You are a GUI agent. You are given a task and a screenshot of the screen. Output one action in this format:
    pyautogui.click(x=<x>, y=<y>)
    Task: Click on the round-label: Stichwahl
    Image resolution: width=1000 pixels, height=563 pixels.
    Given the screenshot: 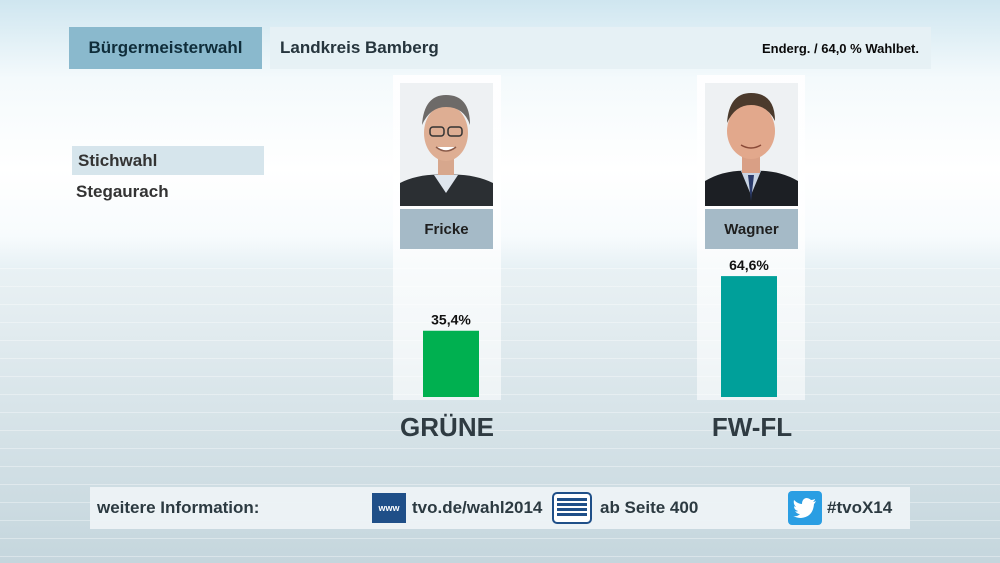 What is the action you would take?
    pyautogui.click(x=168, y=160)
    